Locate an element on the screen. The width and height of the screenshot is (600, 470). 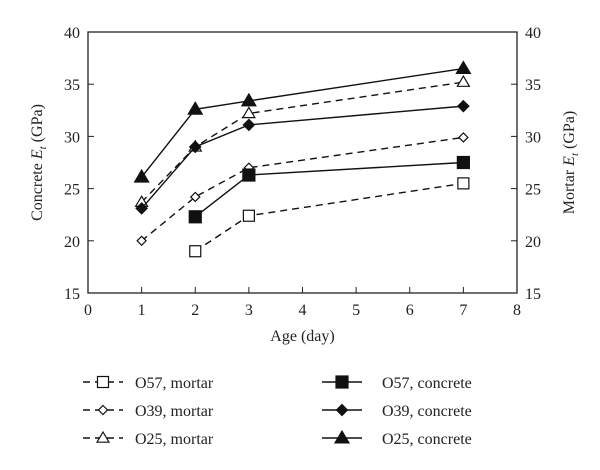
y-tick-label-right: 15 is located at coordinates (533, 294).